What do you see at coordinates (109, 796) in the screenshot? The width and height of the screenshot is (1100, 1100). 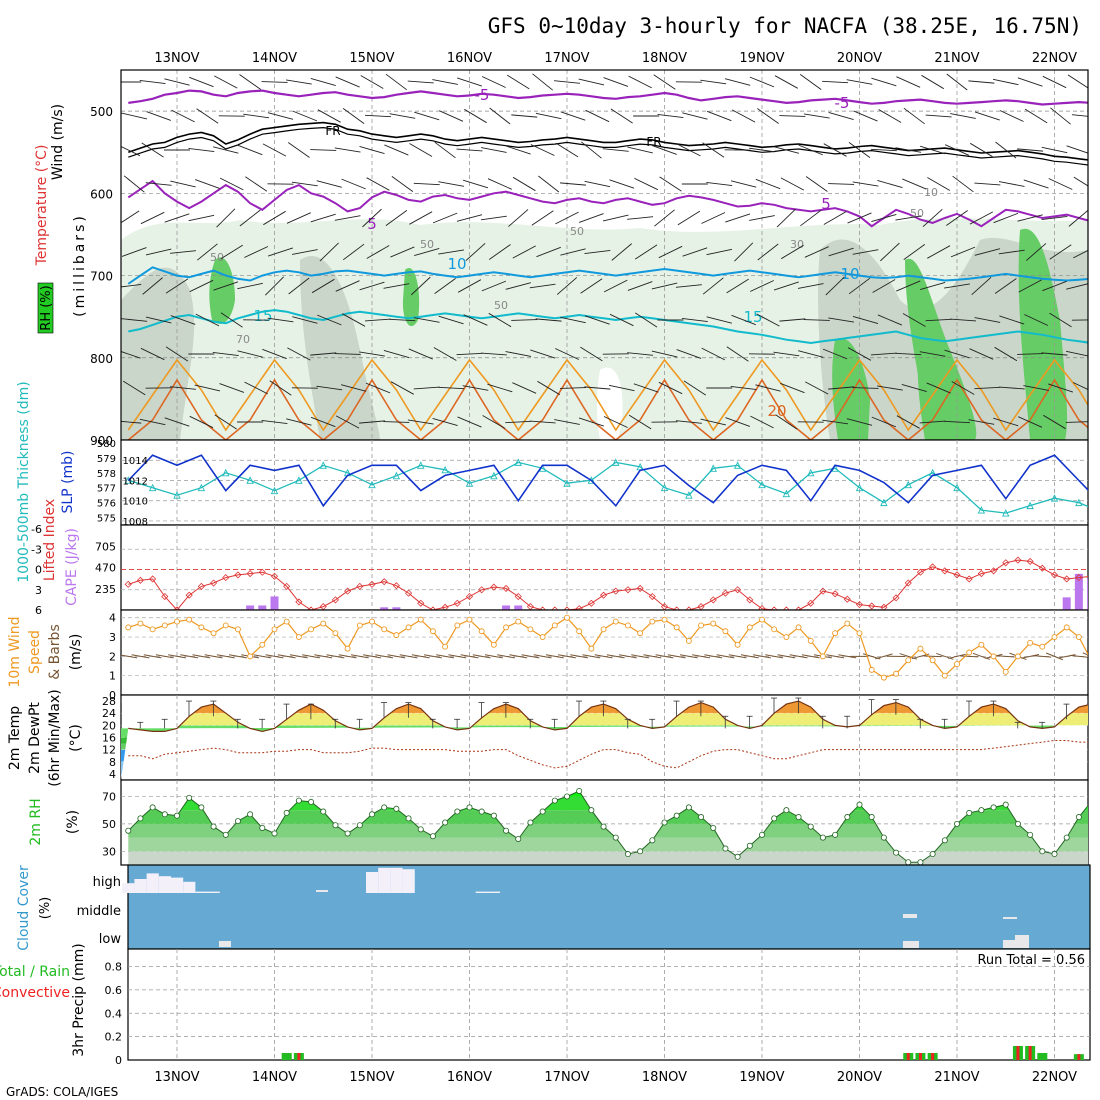 I see `rh-tick: 70` at bounding box center [109, 796].